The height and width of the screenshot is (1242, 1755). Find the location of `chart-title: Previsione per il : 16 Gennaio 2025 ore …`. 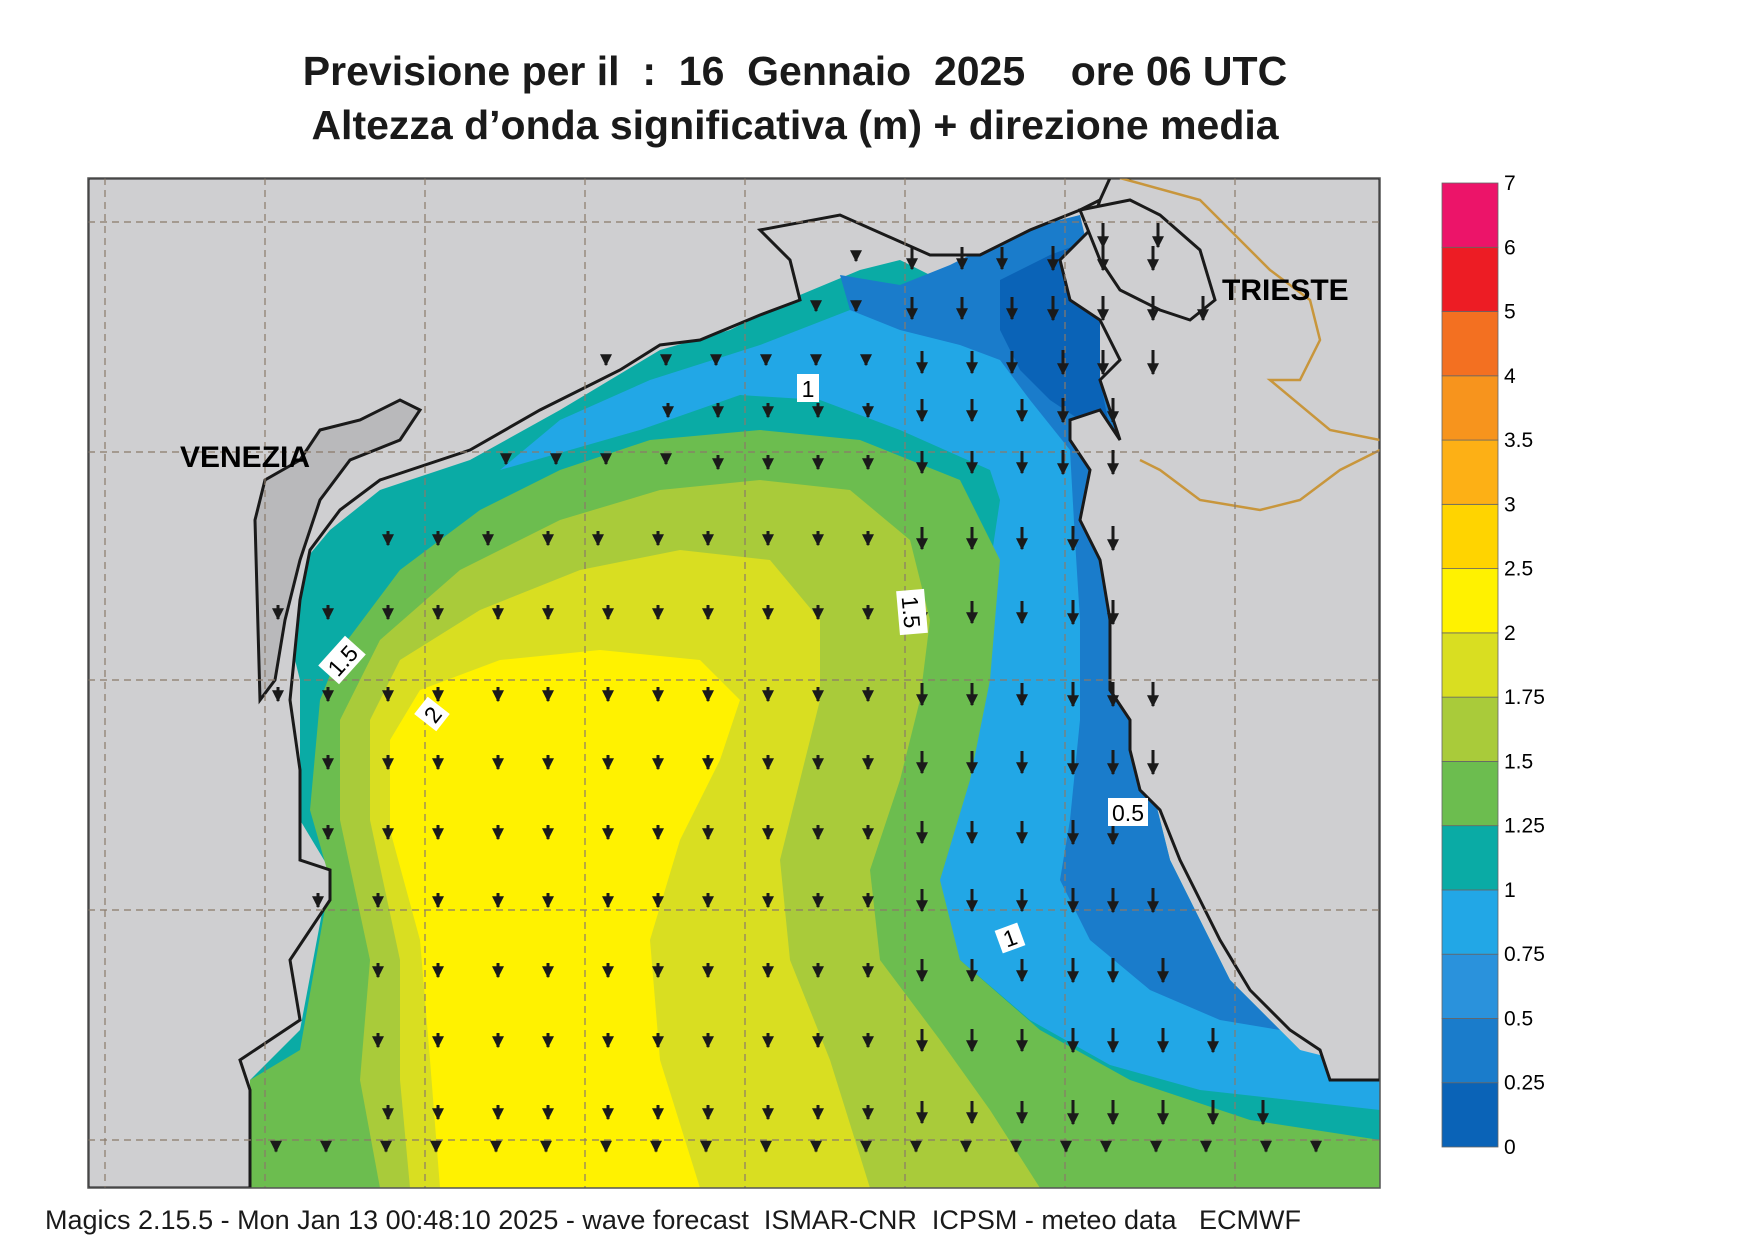

chart-title: Previsione per il : 16 Gennaio 2025 ore … is located at coordinates (795, 71).